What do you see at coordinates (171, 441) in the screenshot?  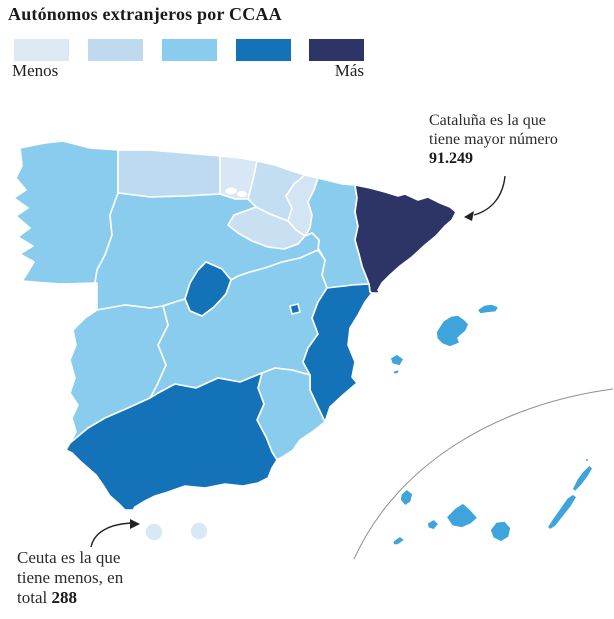 I see `region-andalucia` at bounding box center [171, 441].